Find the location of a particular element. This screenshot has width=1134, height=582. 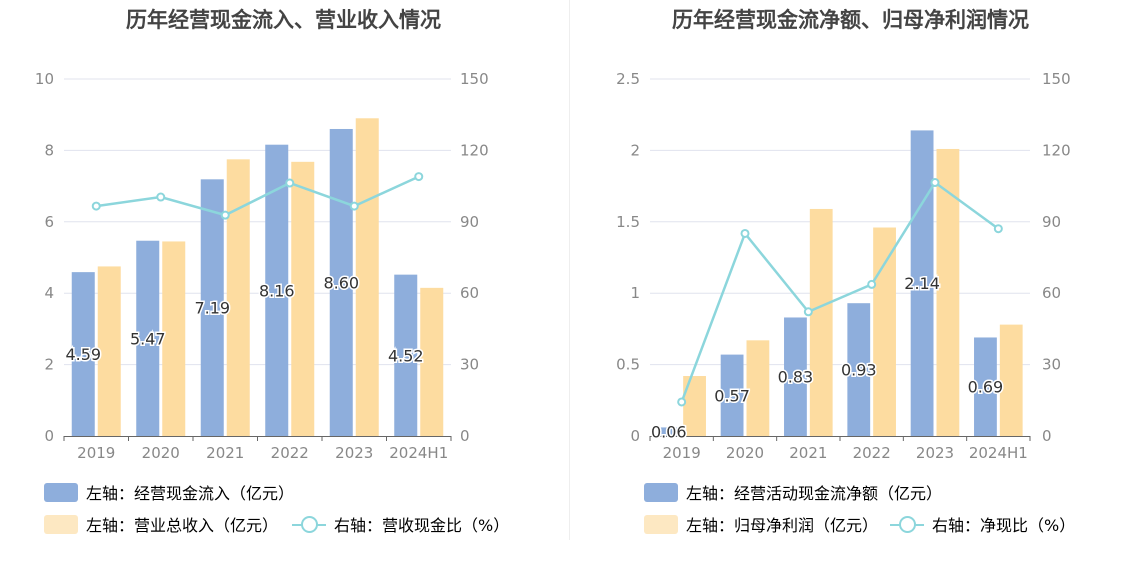

y-left-tick-label: 1 is located at coordinates (635, 293).